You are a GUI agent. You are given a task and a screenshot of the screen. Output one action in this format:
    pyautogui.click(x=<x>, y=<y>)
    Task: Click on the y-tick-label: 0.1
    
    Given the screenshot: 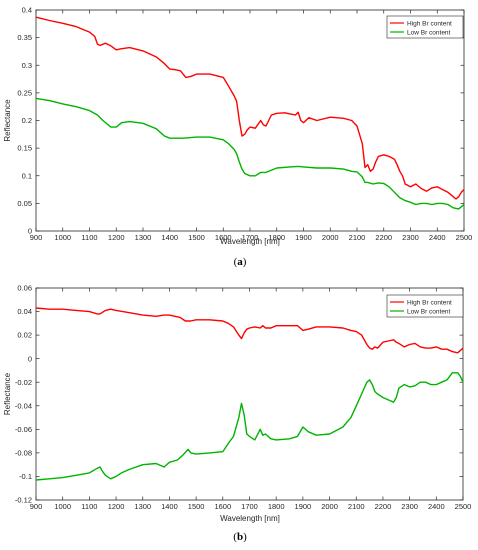 What is the action you would take?
    pyautogui.click(x=27, y=175)
    